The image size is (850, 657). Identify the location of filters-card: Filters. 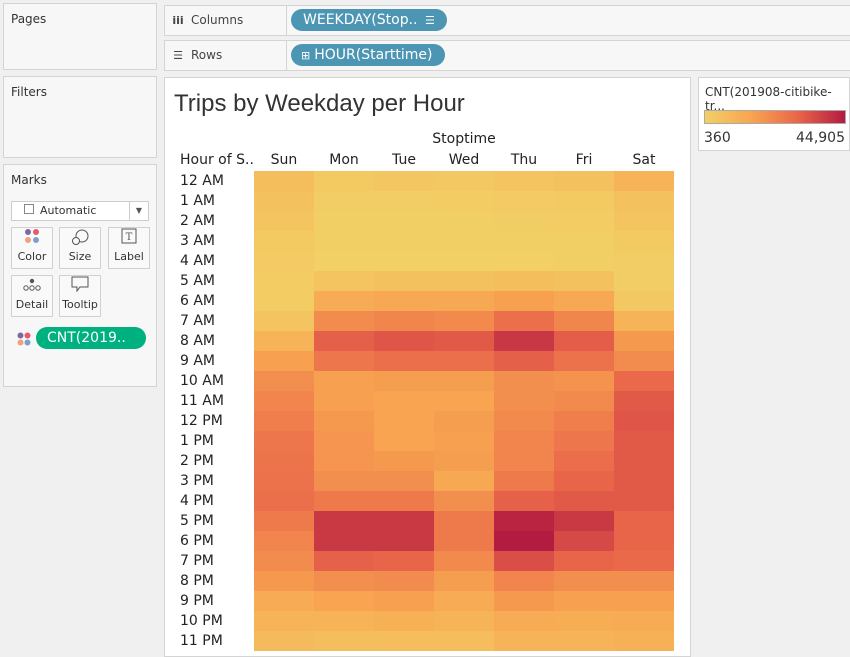
(80, 117).